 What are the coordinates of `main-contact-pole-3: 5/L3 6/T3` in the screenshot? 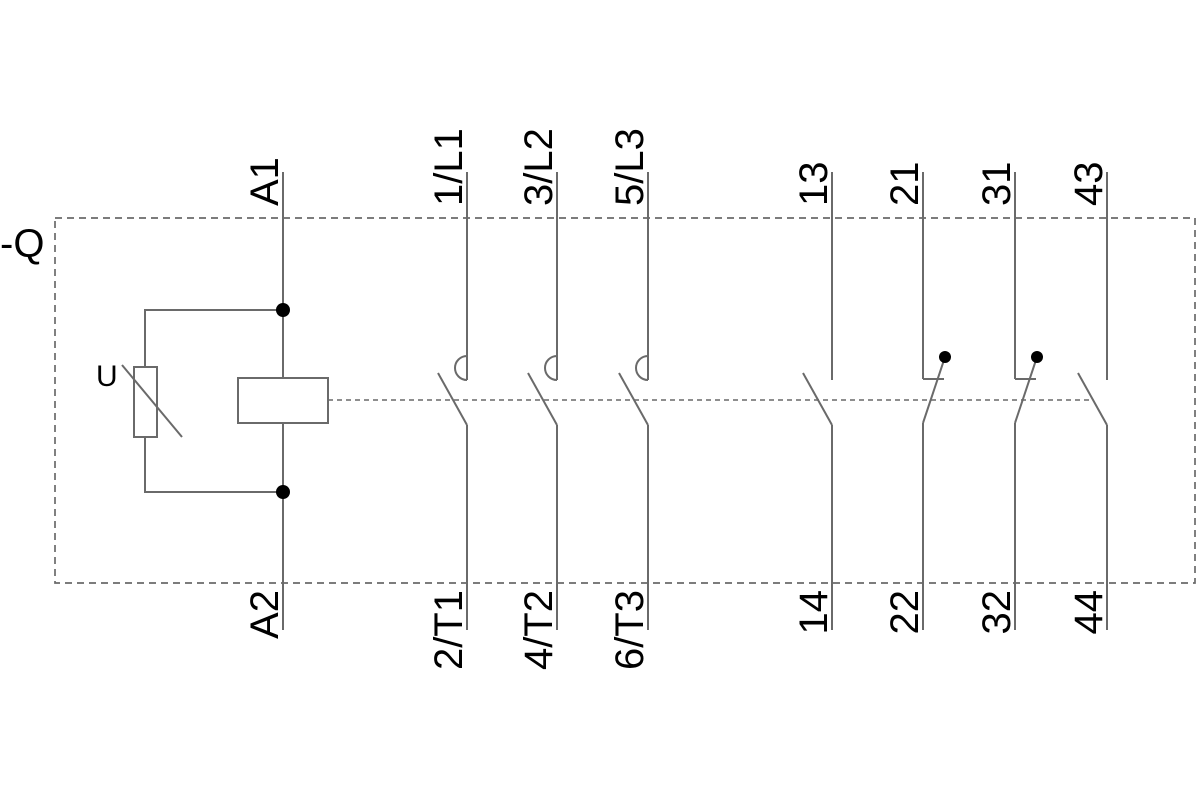 It's located at (630, 399).